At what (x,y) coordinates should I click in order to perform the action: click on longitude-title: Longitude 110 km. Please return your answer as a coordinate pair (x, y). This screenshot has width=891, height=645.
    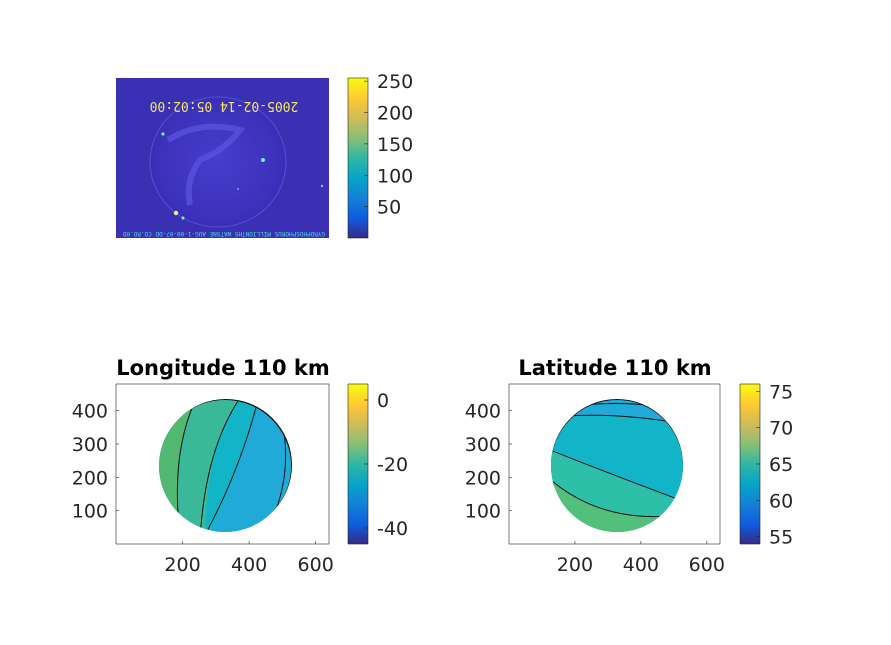
    Looking at the image, I should click on (223, 368).